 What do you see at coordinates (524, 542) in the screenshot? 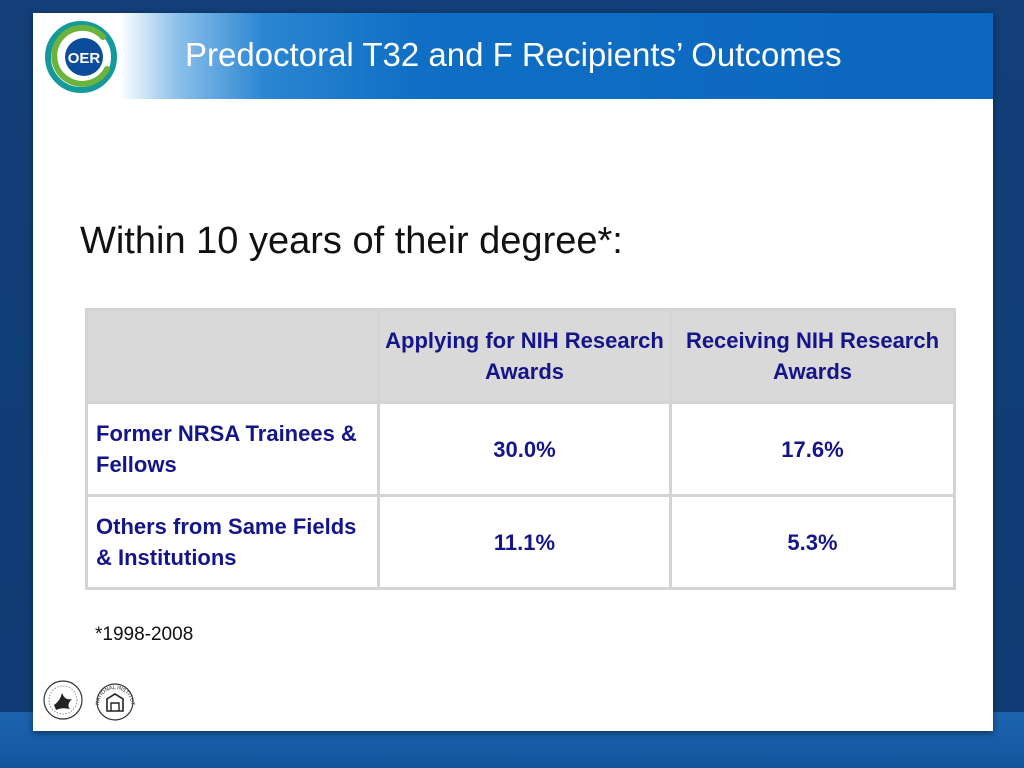
I see `table-cell-applying: 11.1%` at bounding box center [524, 542].